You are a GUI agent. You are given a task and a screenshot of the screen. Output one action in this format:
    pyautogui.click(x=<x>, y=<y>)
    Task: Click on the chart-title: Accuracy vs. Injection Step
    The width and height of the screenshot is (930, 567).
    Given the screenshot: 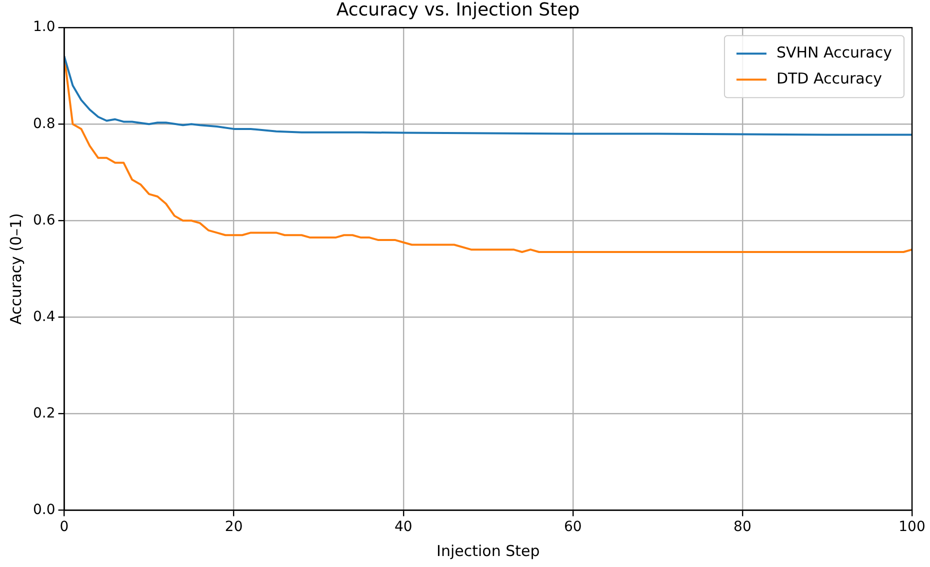 What is the action you would take?
    pyautogui.click(x=458, y=10)
    